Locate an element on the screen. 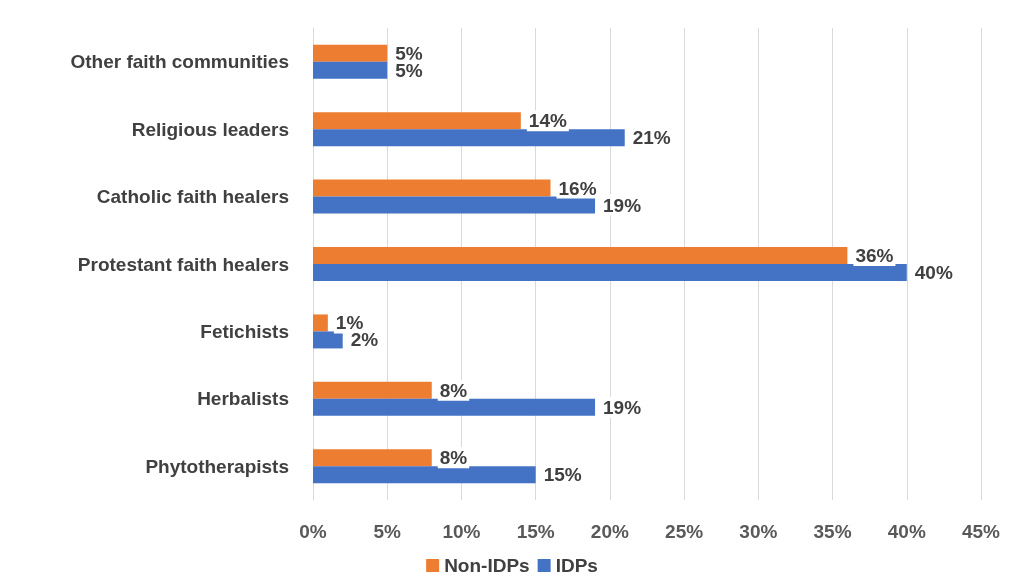  data-label: 21% is located at coordinates (651, 138).